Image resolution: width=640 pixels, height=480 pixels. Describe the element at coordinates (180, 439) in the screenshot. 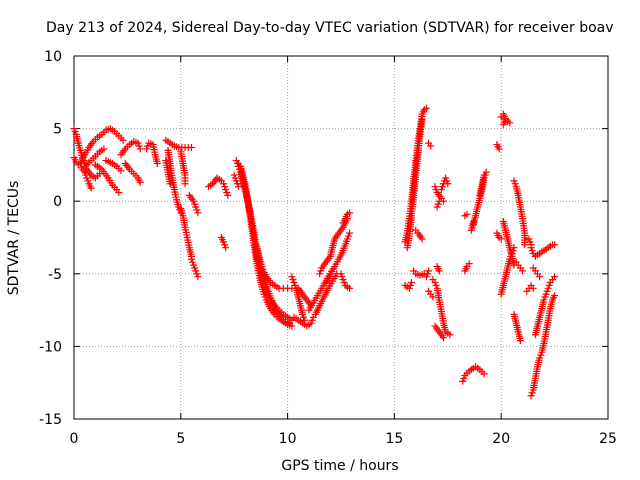

I see `x-tick-label: 5` at that location.